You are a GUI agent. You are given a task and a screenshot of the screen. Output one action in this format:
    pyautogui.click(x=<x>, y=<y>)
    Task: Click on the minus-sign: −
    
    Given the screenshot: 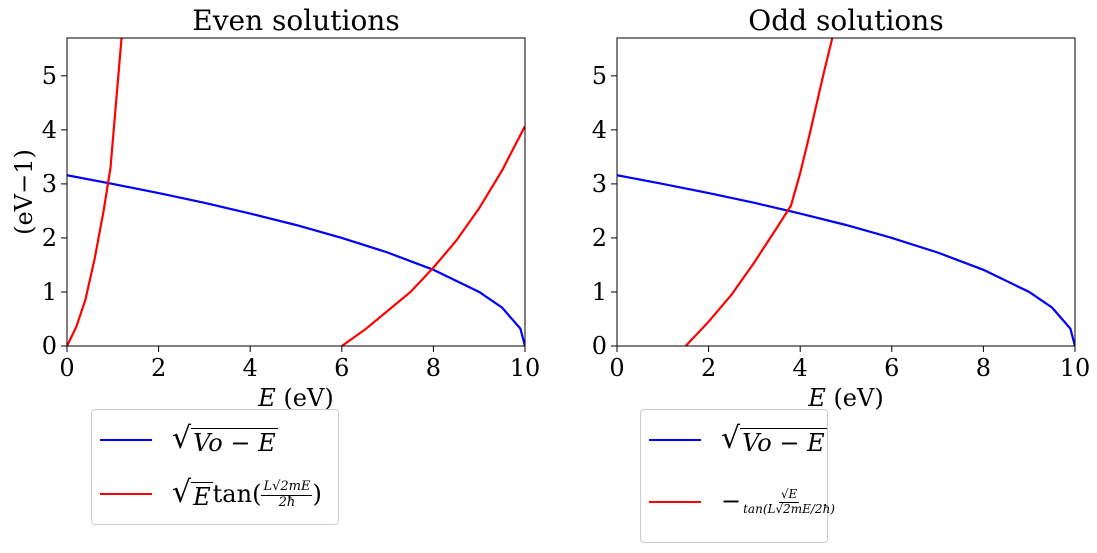 What is the action you would take?
    pyautogui.click(x=731, y=501)
    